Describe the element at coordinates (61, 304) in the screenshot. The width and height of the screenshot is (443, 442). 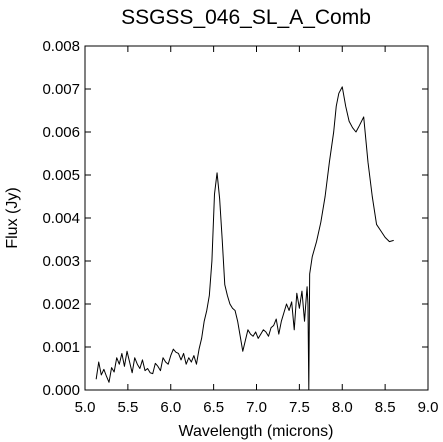
I see `y-tick-label: 0.002` at that location.